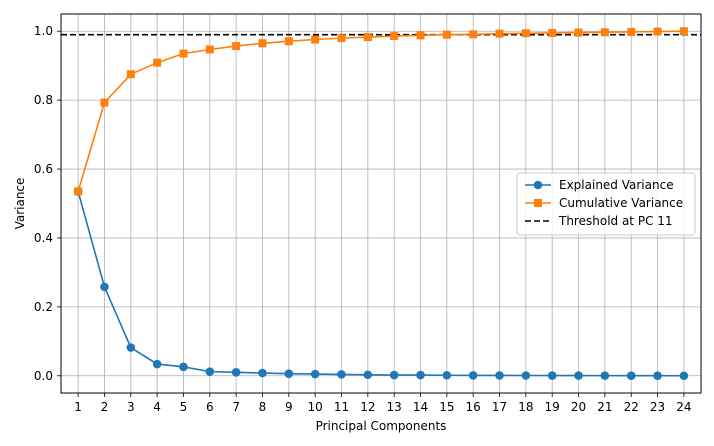 The height and width of the screenshot is (446, 714). I want to click on x-tick-label: 22, so click(631, 407).